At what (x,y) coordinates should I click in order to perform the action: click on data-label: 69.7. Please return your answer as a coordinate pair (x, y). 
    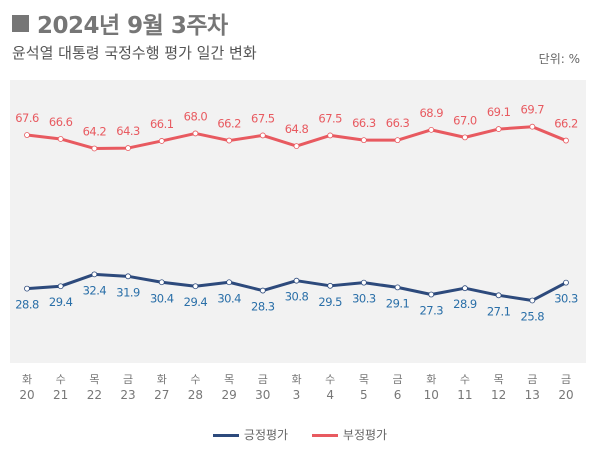
    Looking at the image, I should click on (533, 110).